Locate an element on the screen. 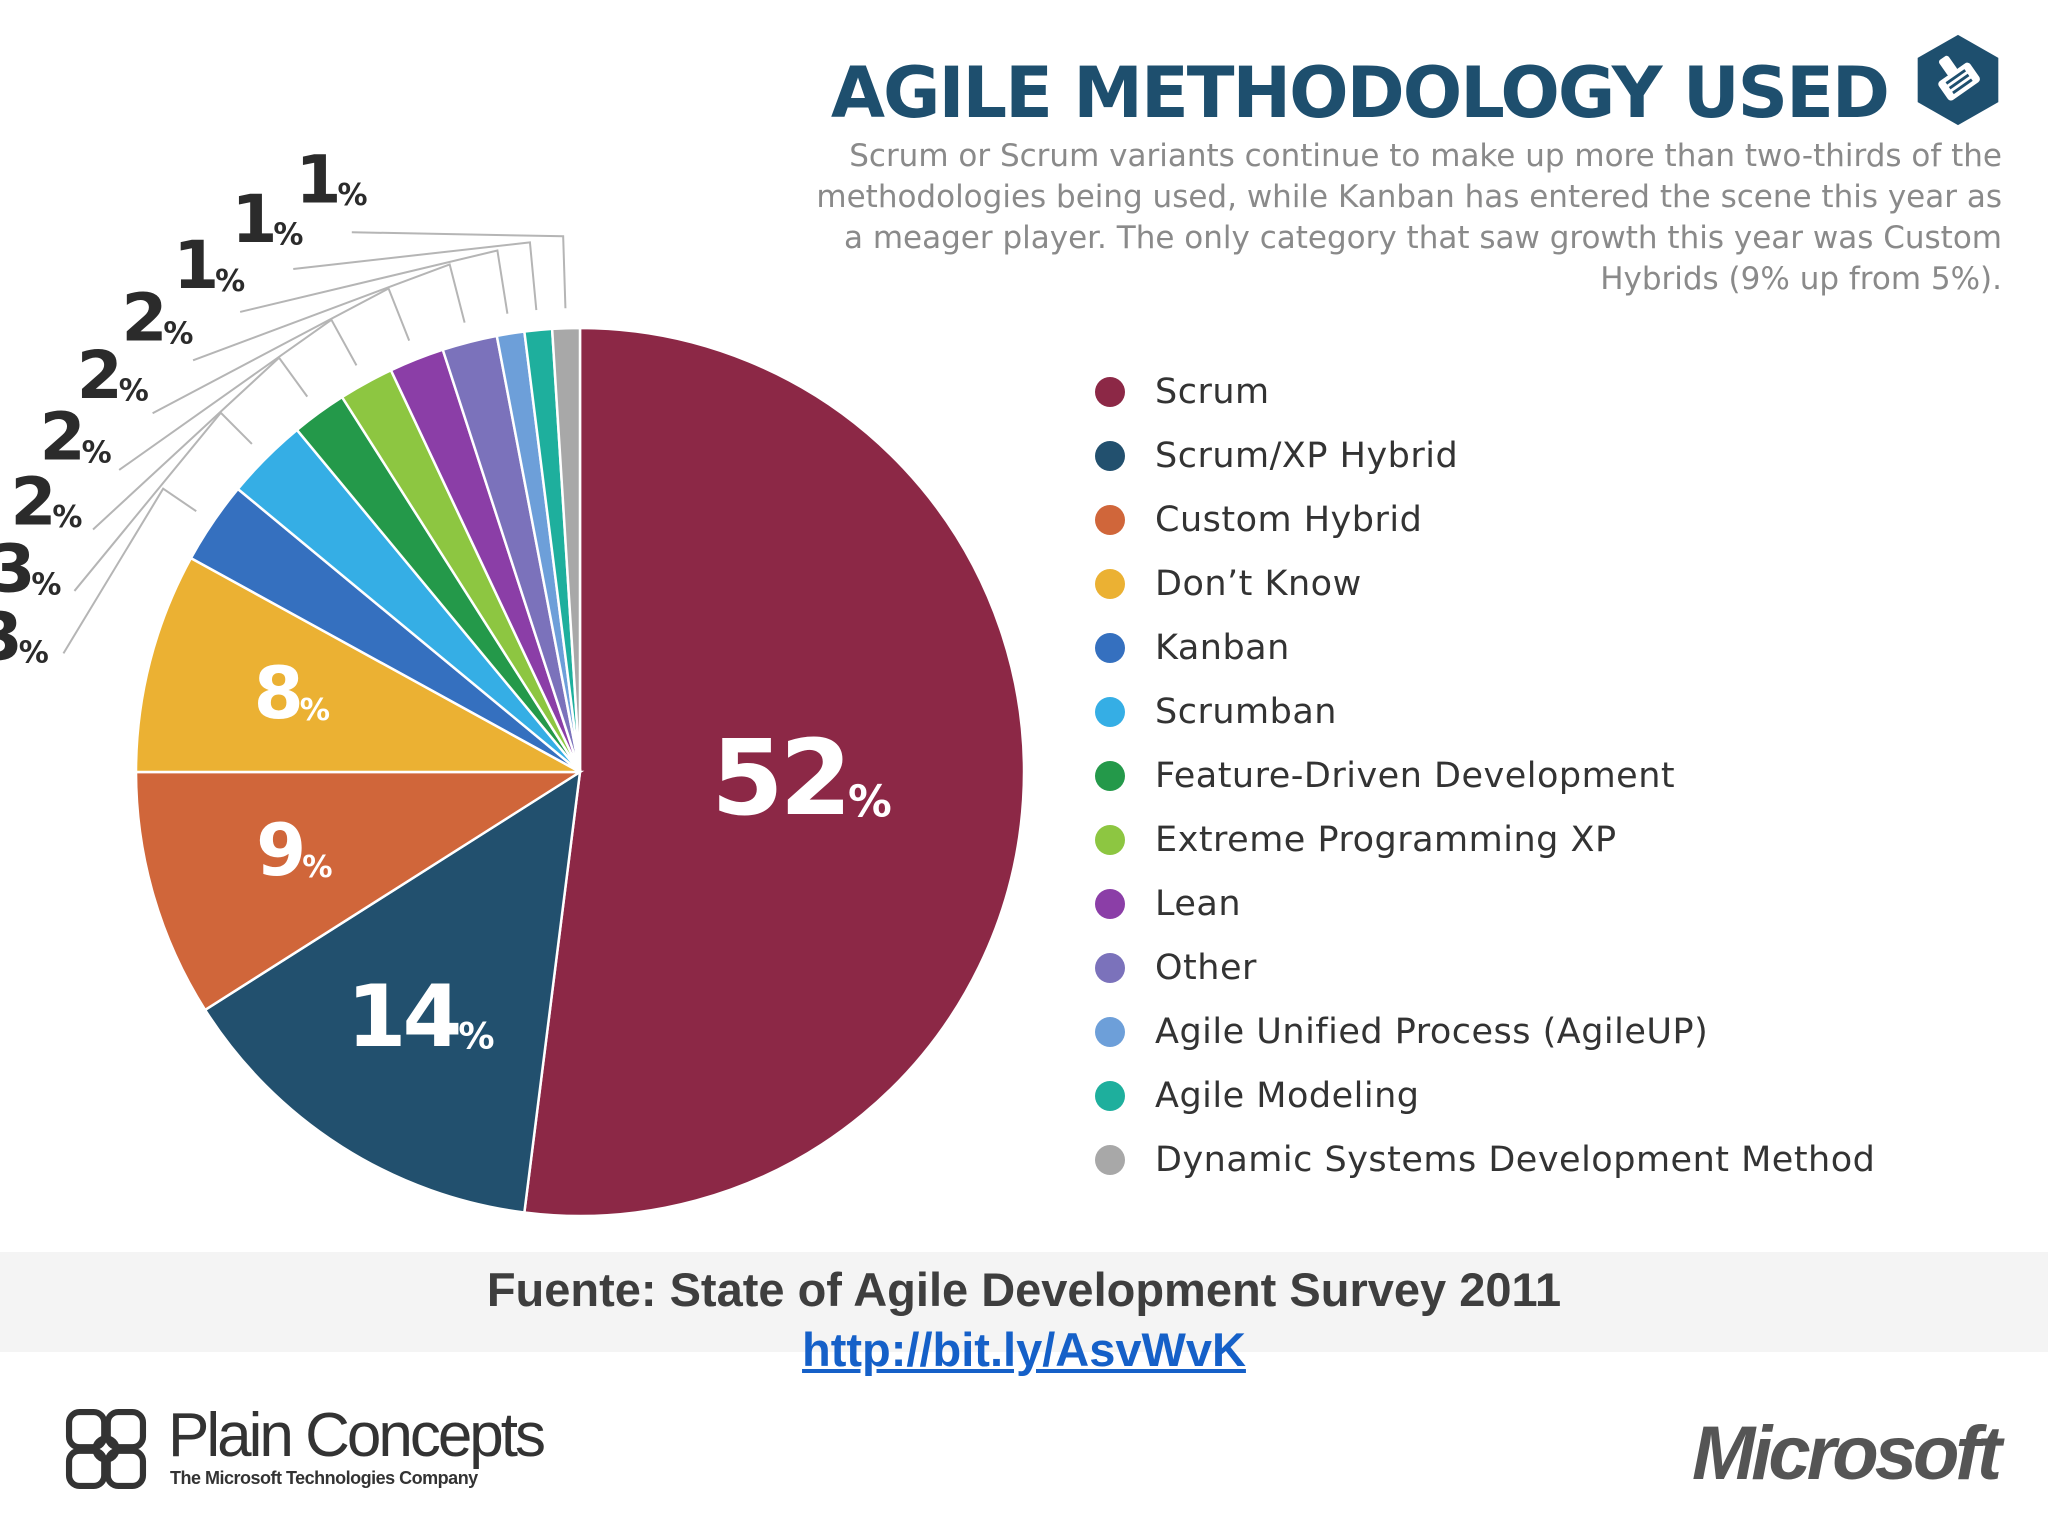 The height and width of the screenshot is (1536, 2048). legend-label: Kanban is located at coordinates (1222, 648).